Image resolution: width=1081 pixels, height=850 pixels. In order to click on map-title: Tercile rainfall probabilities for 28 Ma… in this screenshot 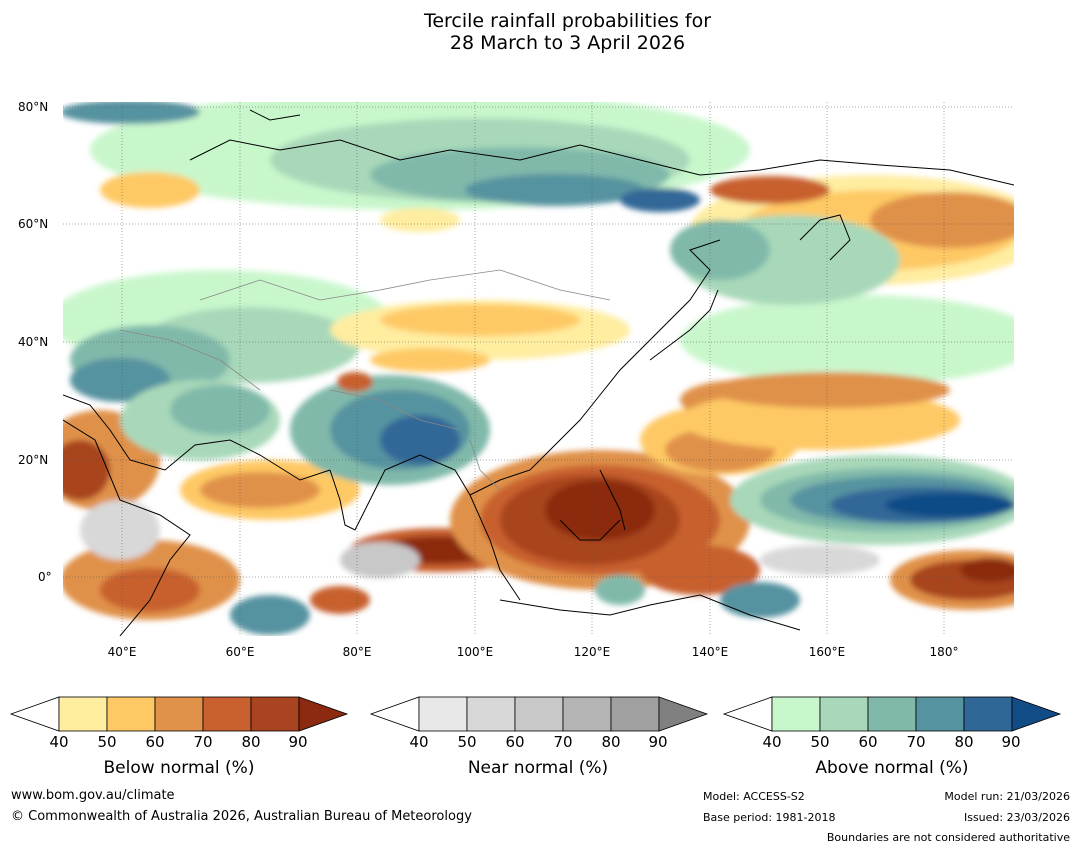, I will do `click(540, 32)`.